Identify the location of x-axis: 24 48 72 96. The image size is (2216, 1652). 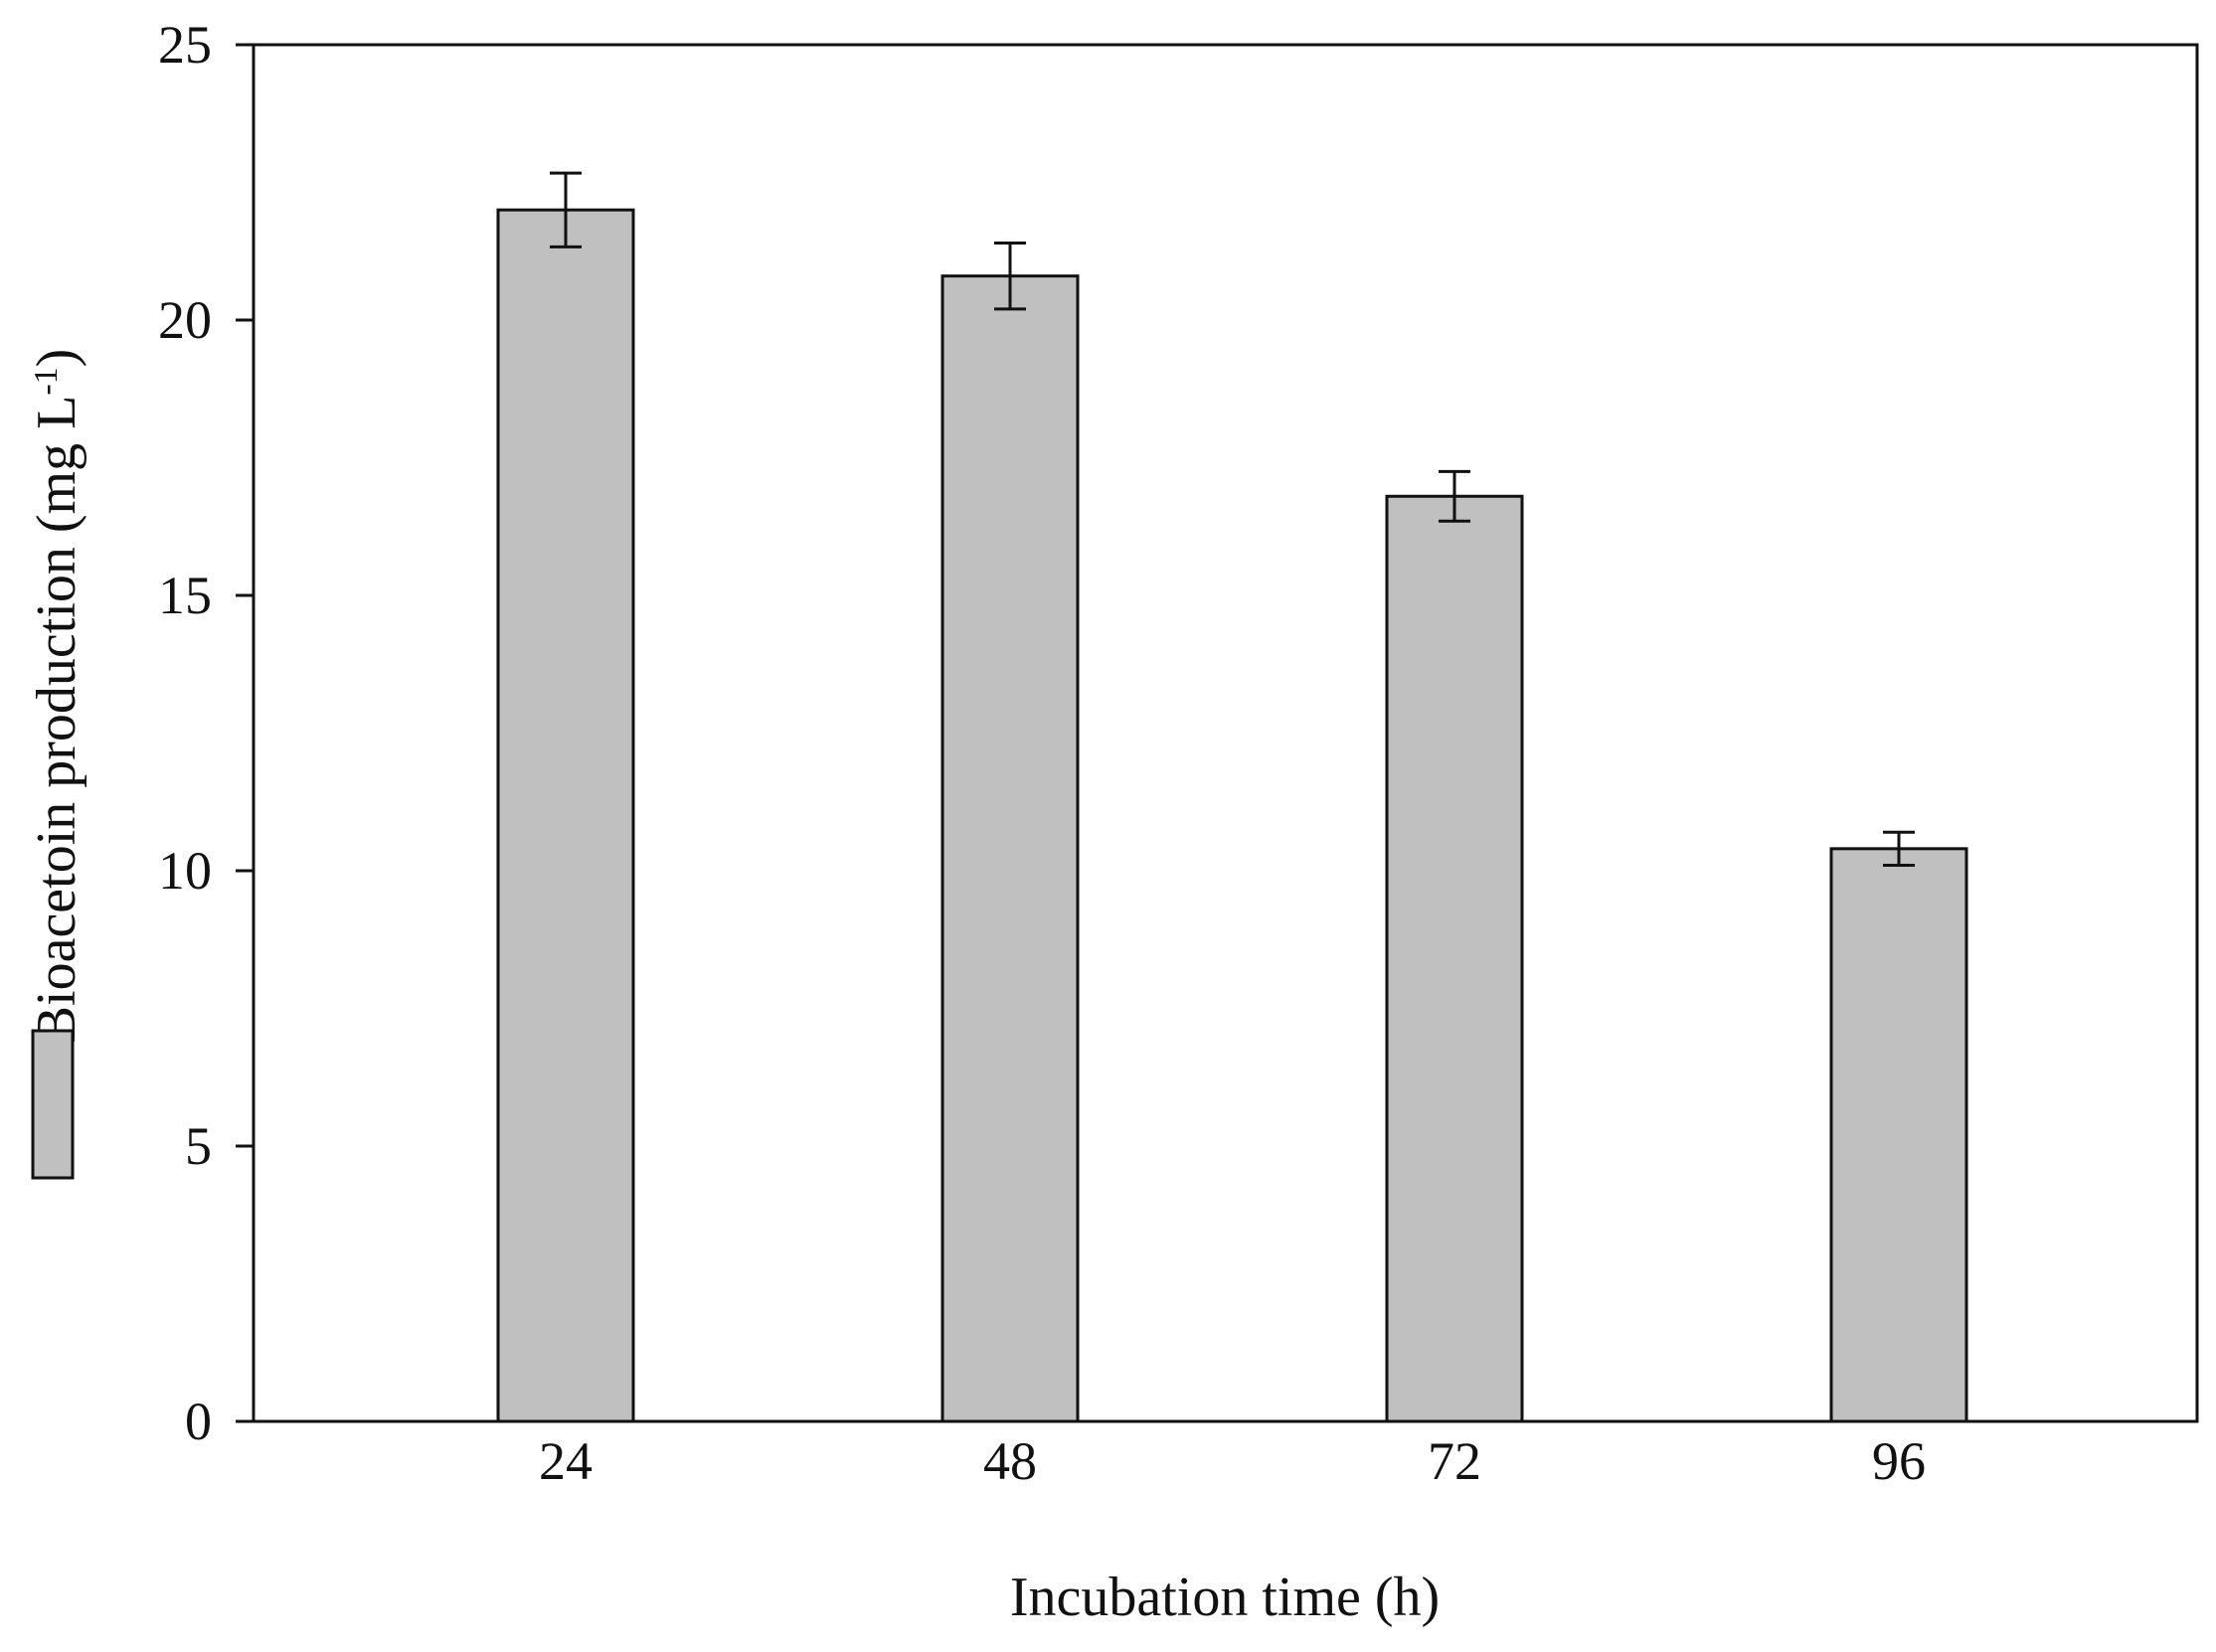
(1233, 1461).